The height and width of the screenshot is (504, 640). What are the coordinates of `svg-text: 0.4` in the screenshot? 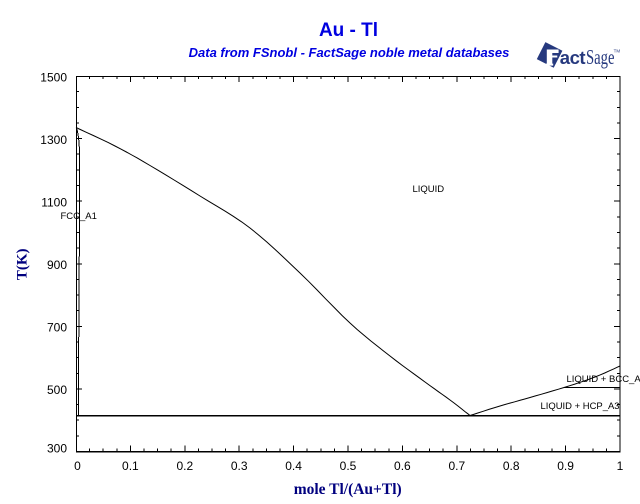 It's located at (293, 466).